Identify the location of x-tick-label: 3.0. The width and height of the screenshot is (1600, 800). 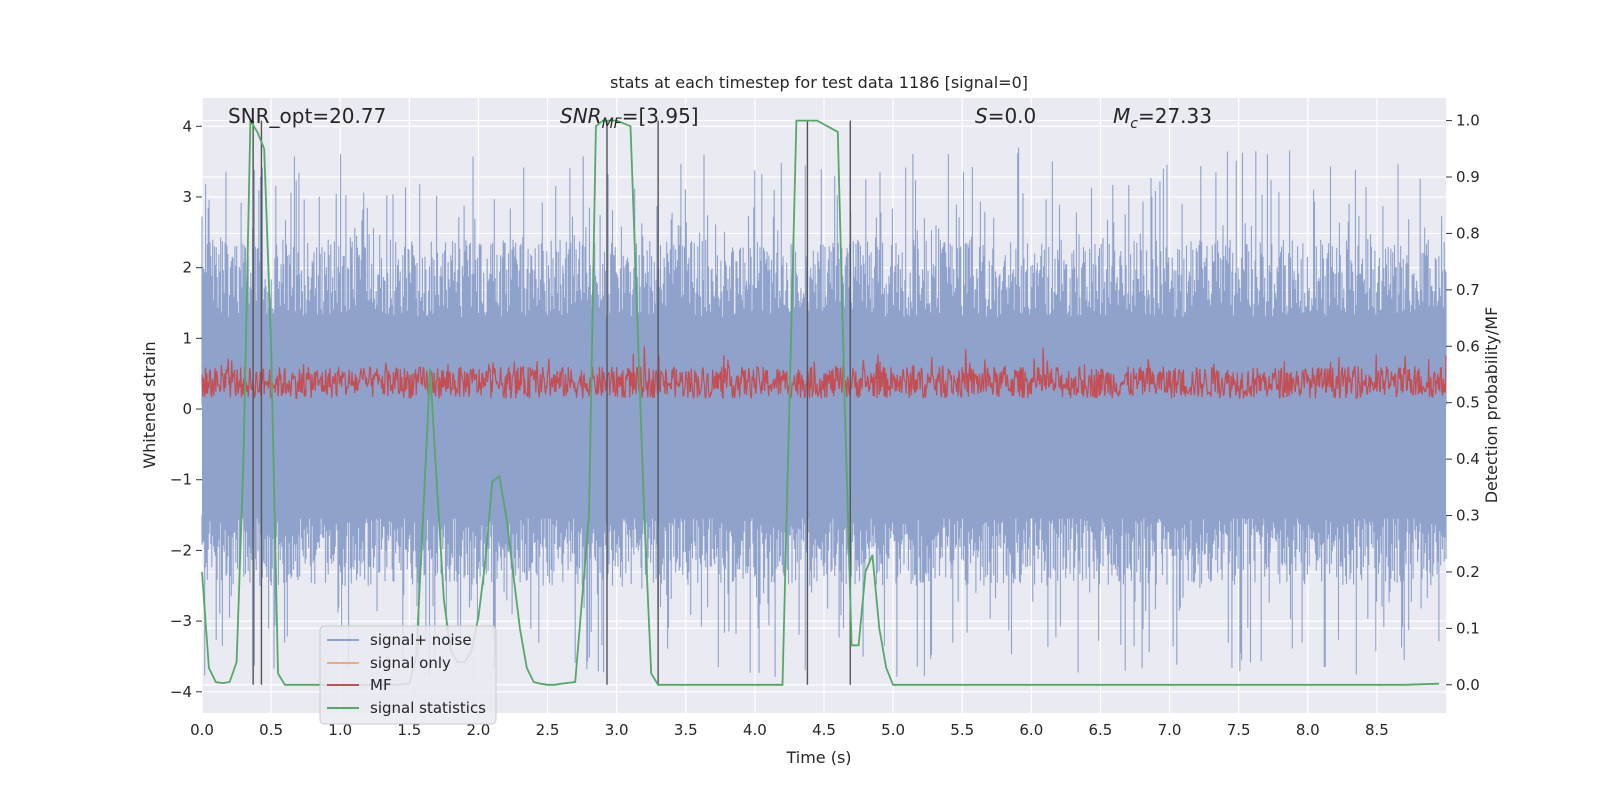
(617, 730).